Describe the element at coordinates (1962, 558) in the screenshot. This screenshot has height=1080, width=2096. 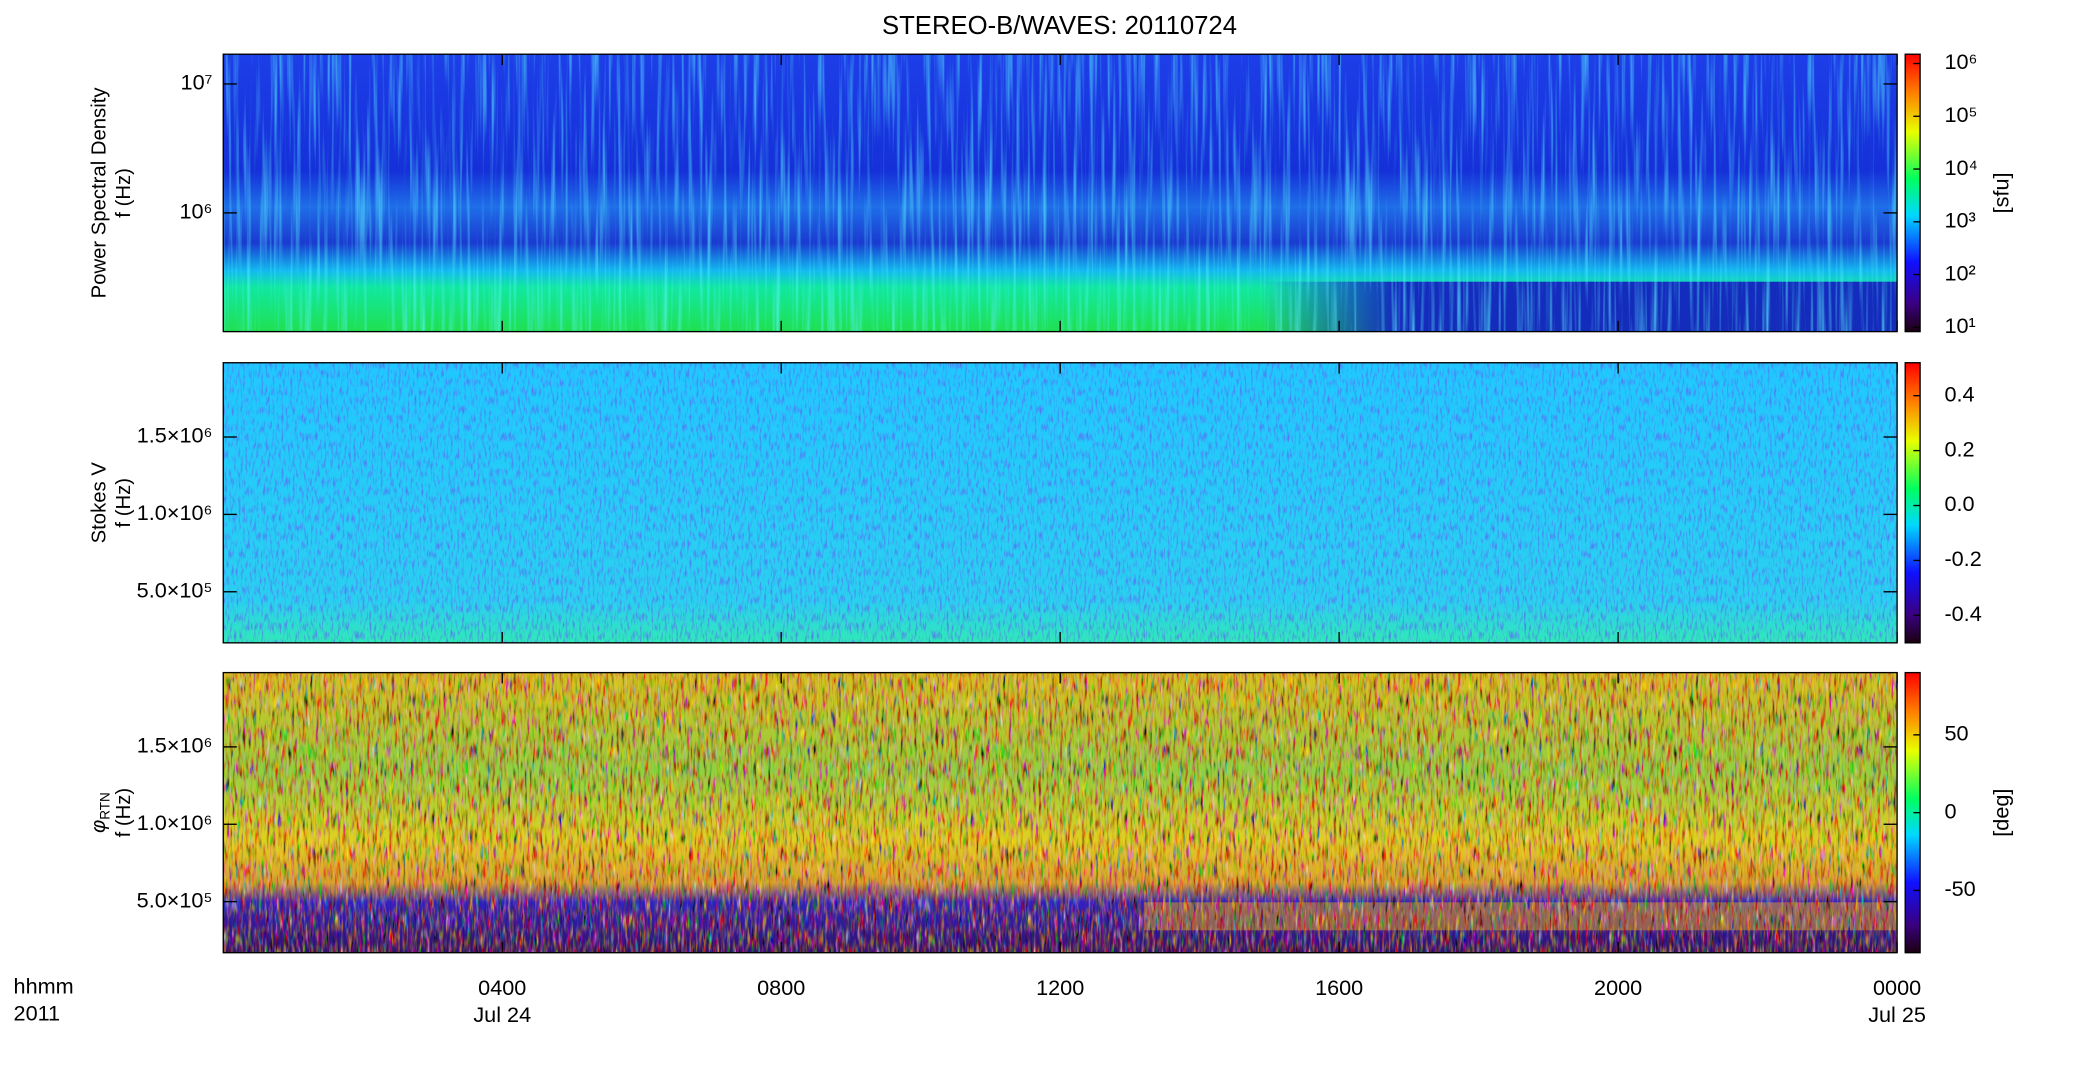
I see `colorbar-tick-label: -0.2` at that location.